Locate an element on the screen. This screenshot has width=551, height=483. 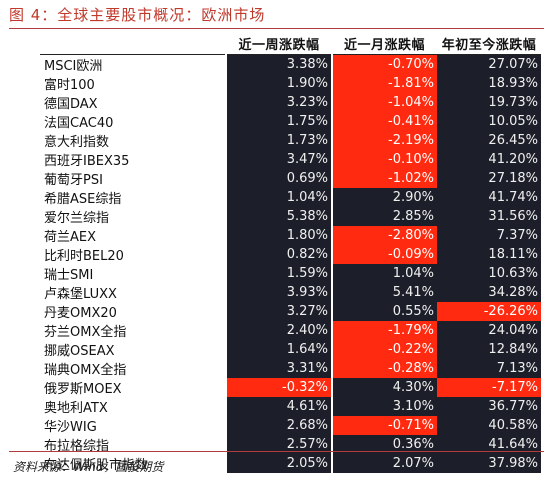
source-divider is located at coordinates (276, 451).